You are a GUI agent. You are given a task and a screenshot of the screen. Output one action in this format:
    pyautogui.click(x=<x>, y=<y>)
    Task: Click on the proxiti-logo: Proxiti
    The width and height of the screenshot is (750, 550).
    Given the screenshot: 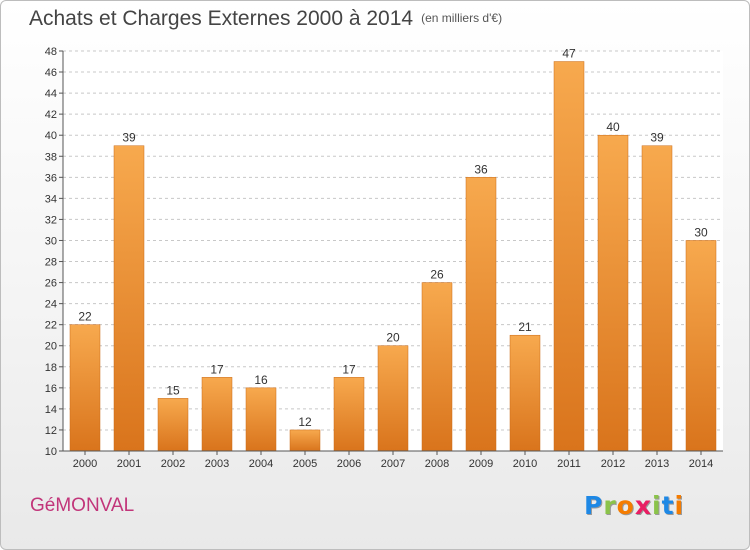 What is the action you would take?
    pyautogui.click(x=634, y=505)
    